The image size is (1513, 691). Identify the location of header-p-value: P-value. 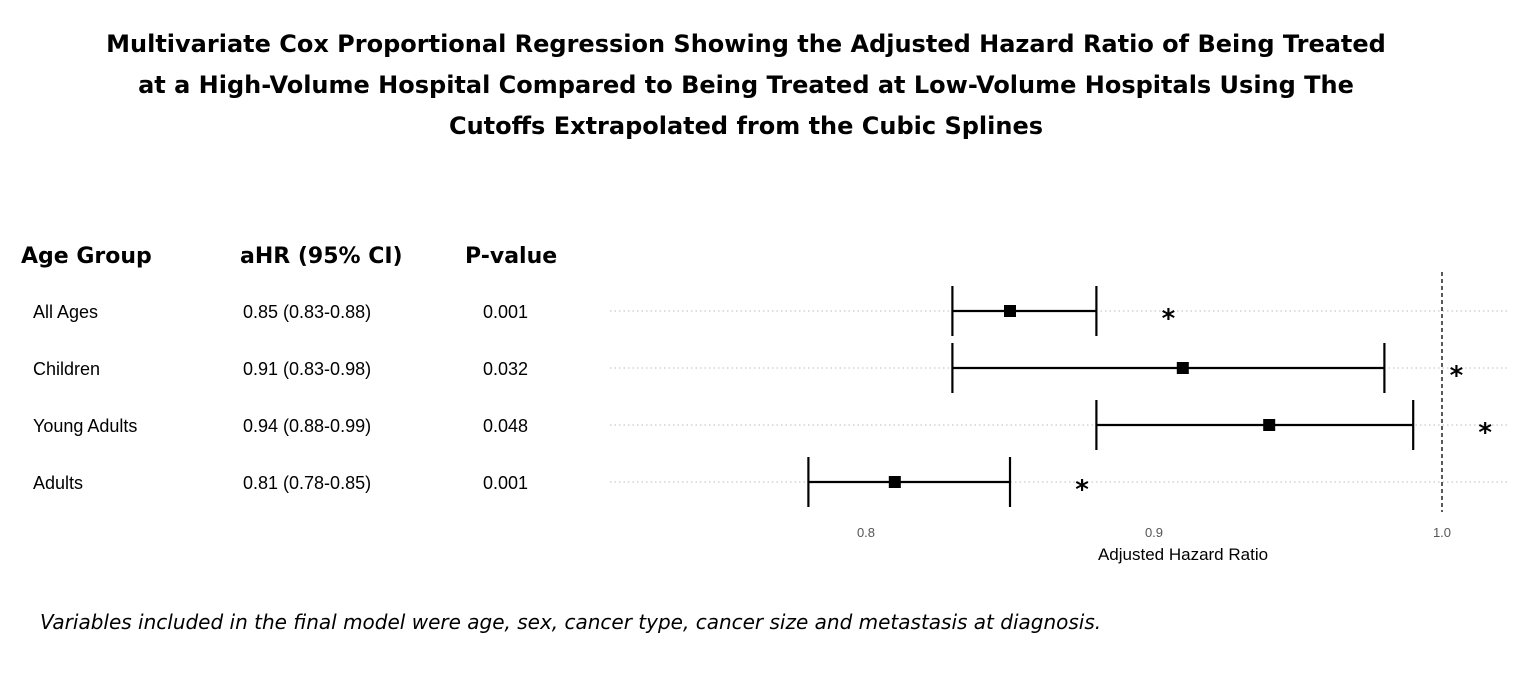
(511, 256).